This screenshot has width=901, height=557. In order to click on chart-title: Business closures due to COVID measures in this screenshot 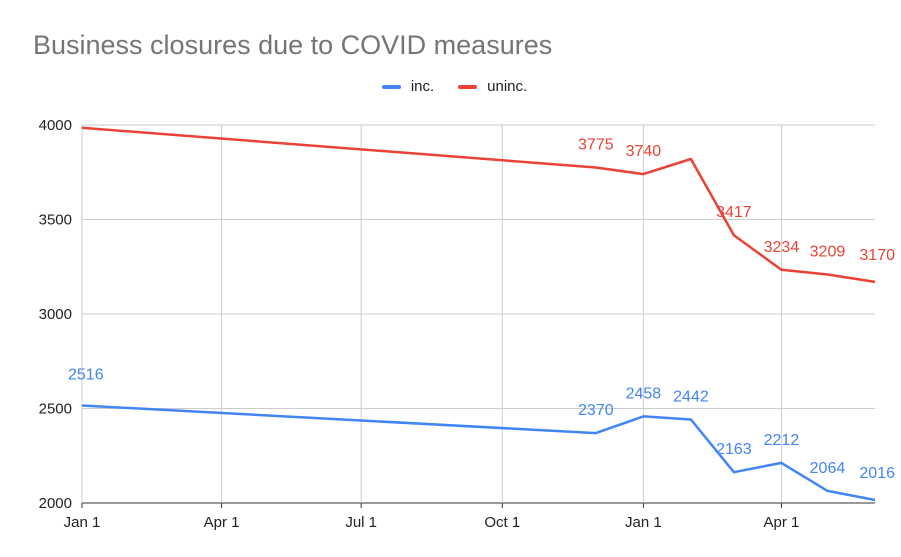, I will do `click(293, 45)`.